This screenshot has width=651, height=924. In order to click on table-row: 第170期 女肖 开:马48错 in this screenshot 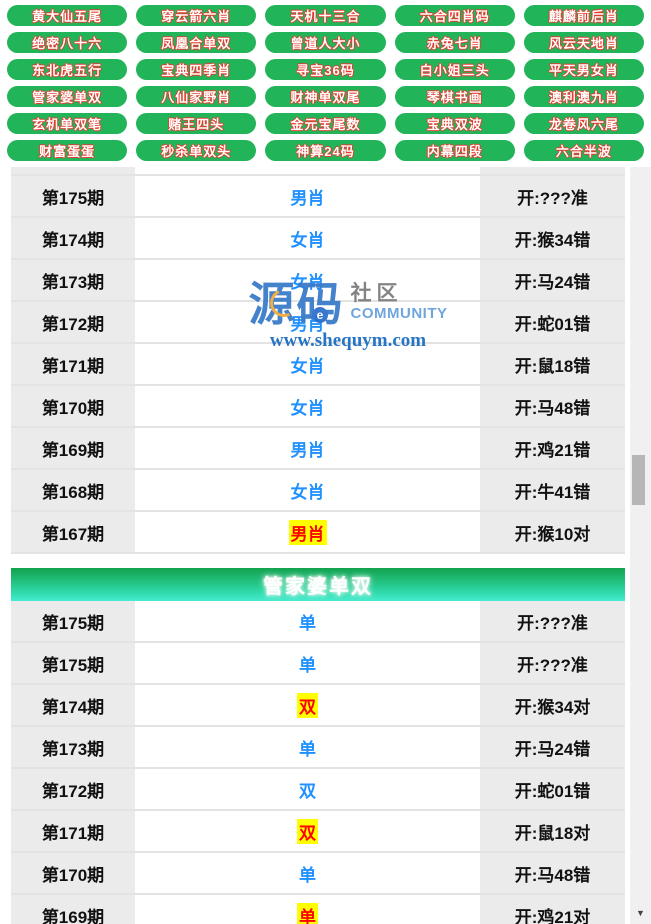, I will do `click(318, 407)`.